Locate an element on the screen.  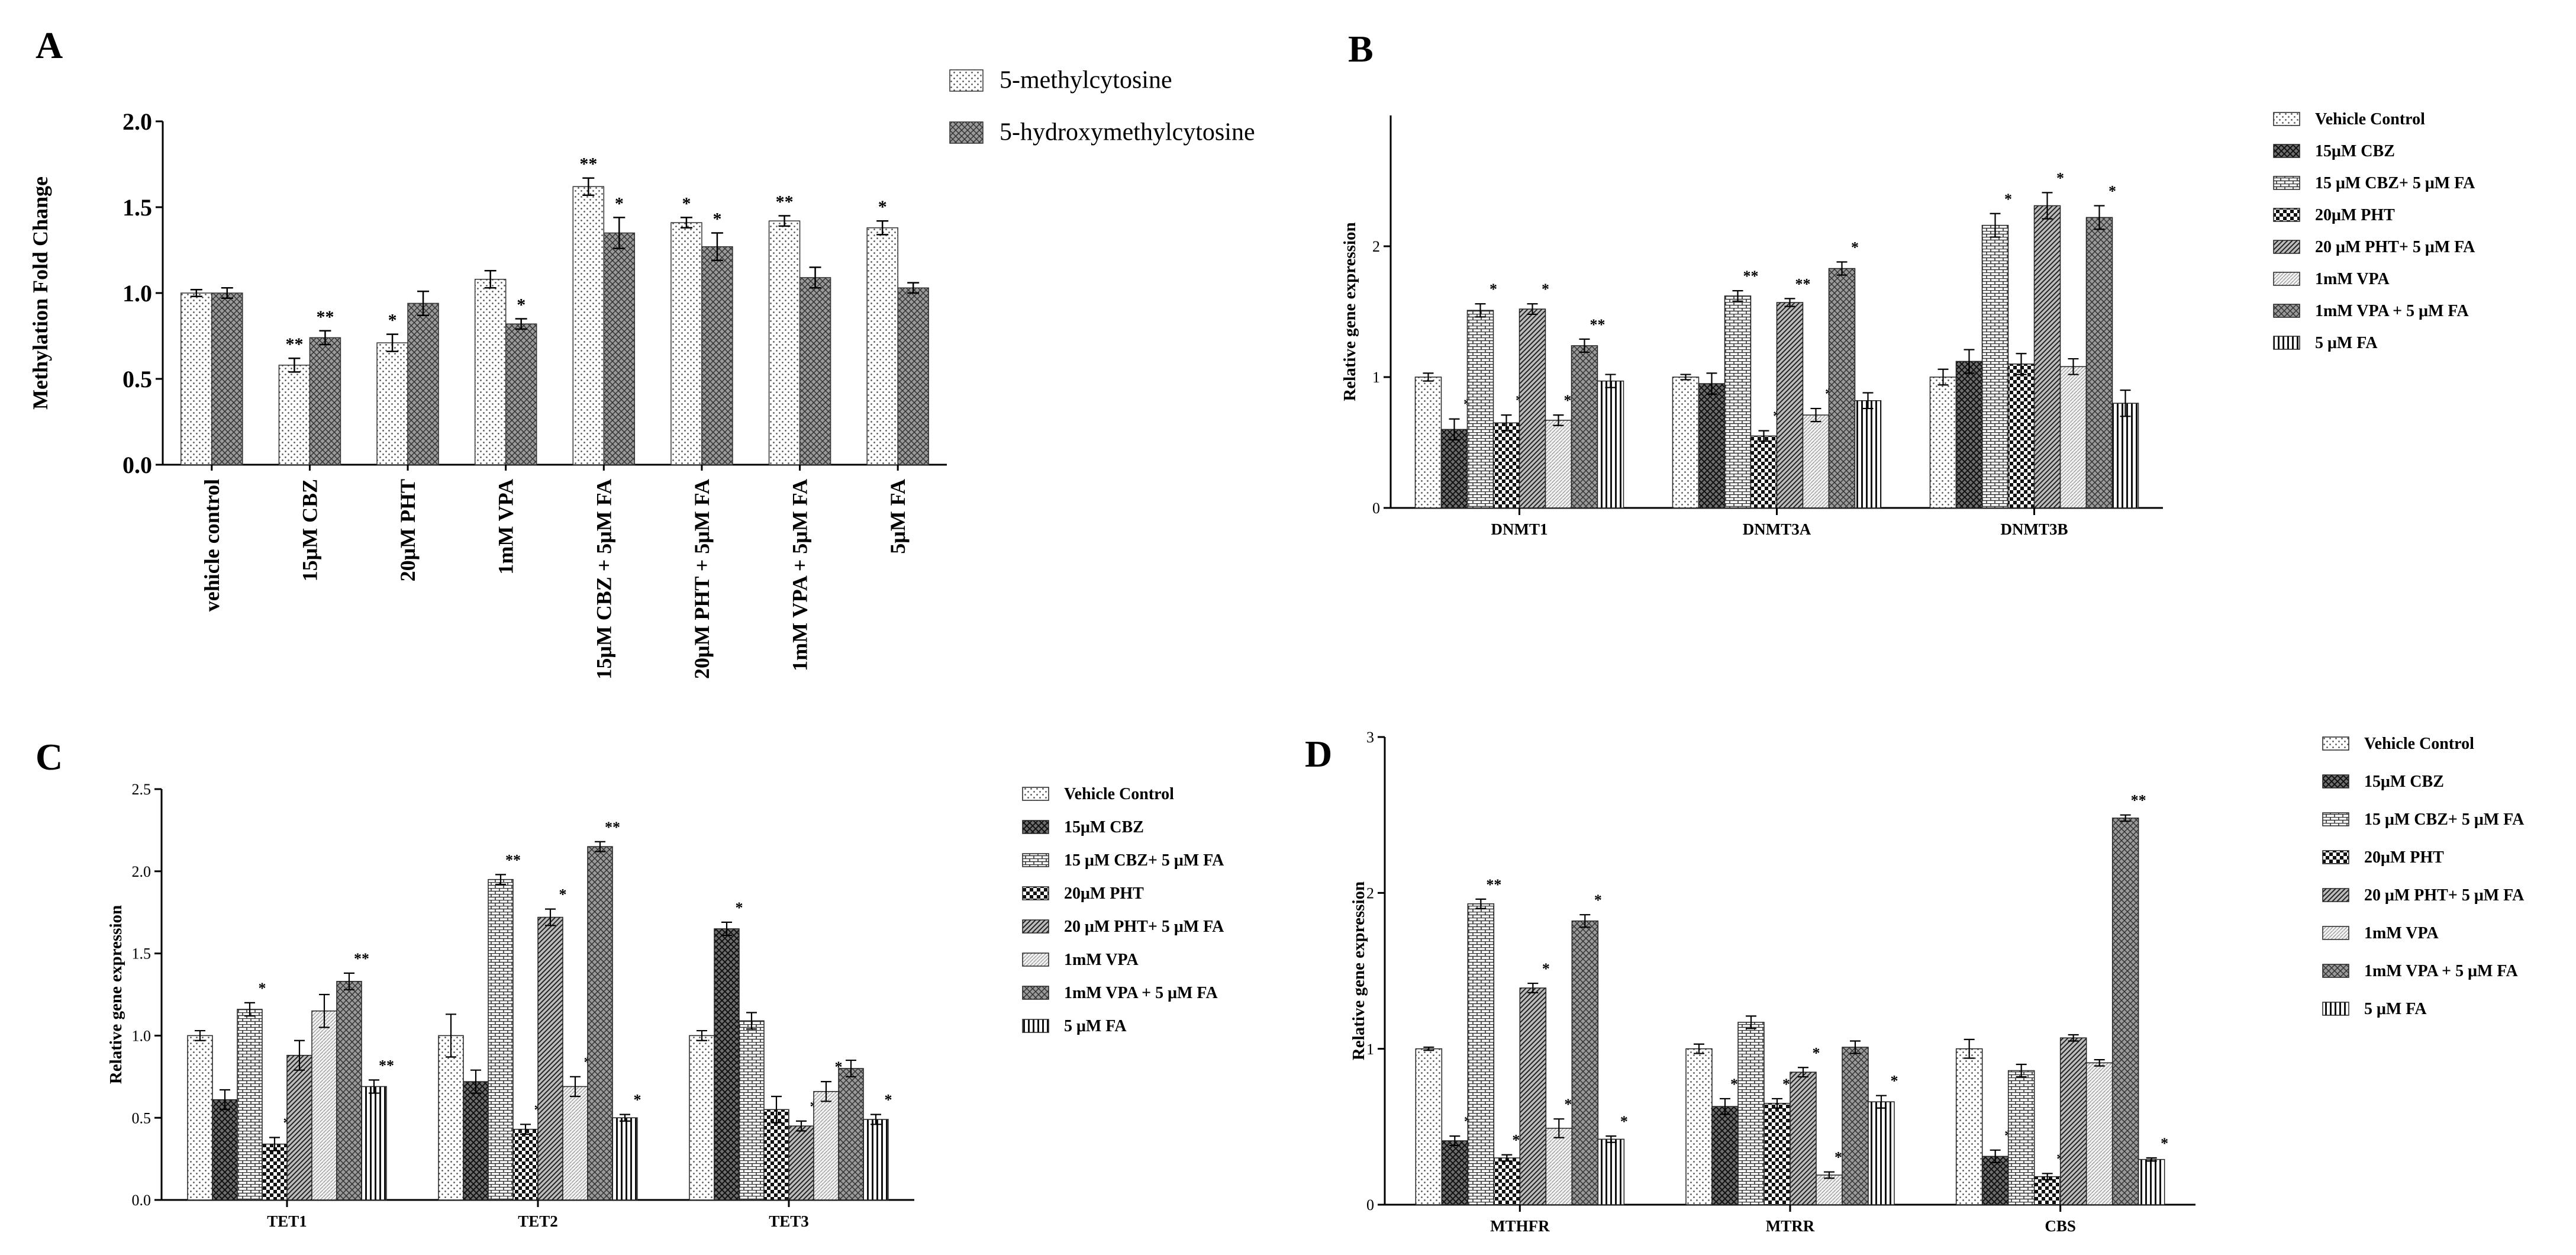
panel-letter-d: D is located at coordinates (1318, 754).